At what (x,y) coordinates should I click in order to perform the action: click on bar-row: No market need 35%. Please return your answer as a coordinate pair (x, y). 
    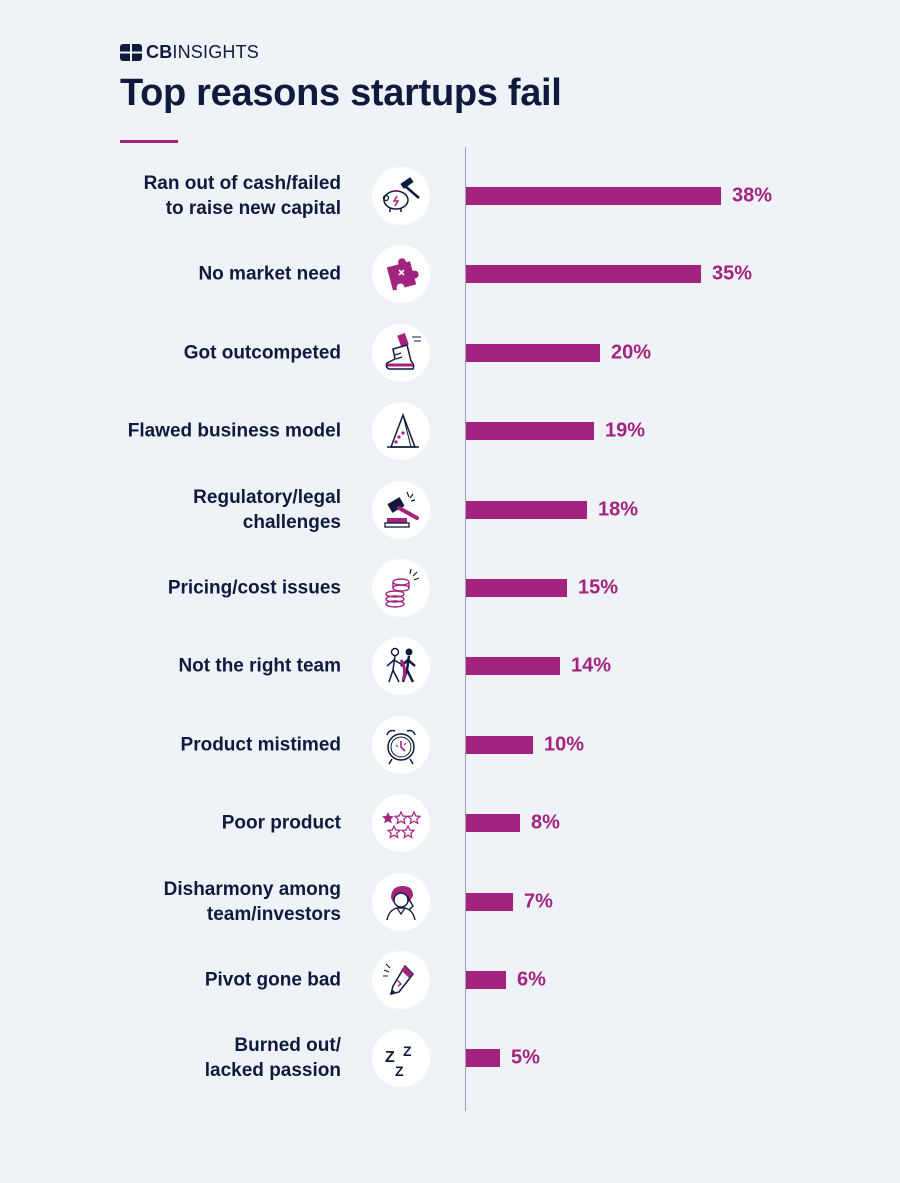
    Looking at the image, I should click on (450, 274).